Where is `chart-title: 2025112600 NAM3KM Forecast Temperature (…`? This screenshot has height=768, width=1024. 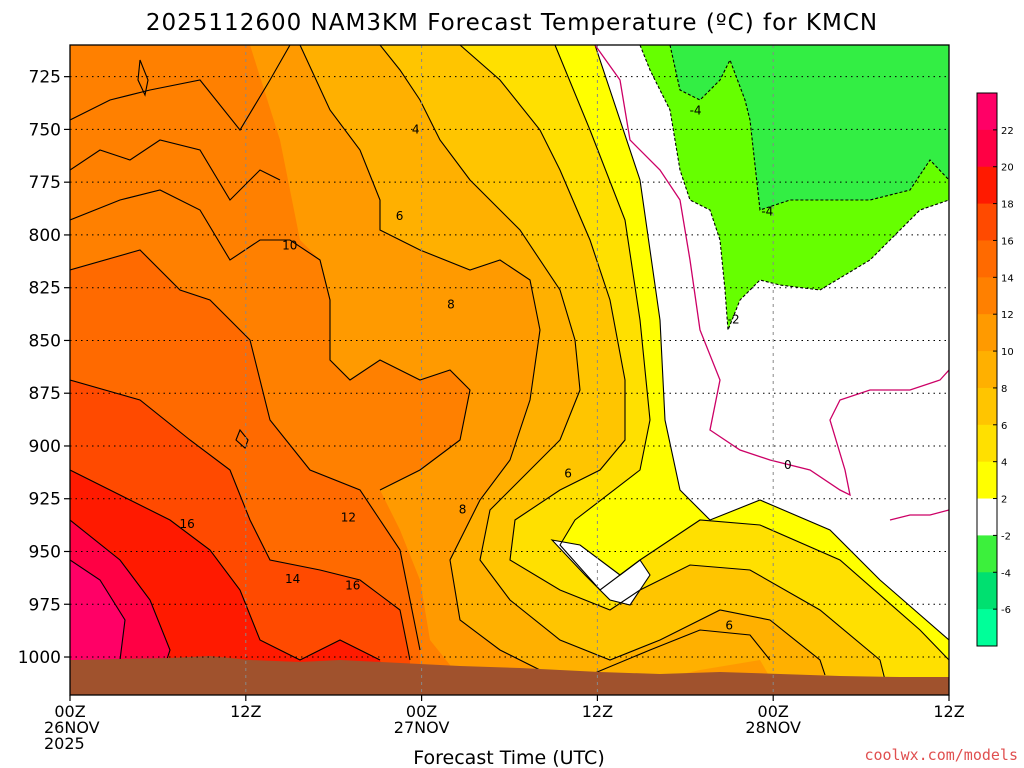 chart-title: 2025112600 NAM3KM Forecast Temperature (… is located at coordinates (512, 23).